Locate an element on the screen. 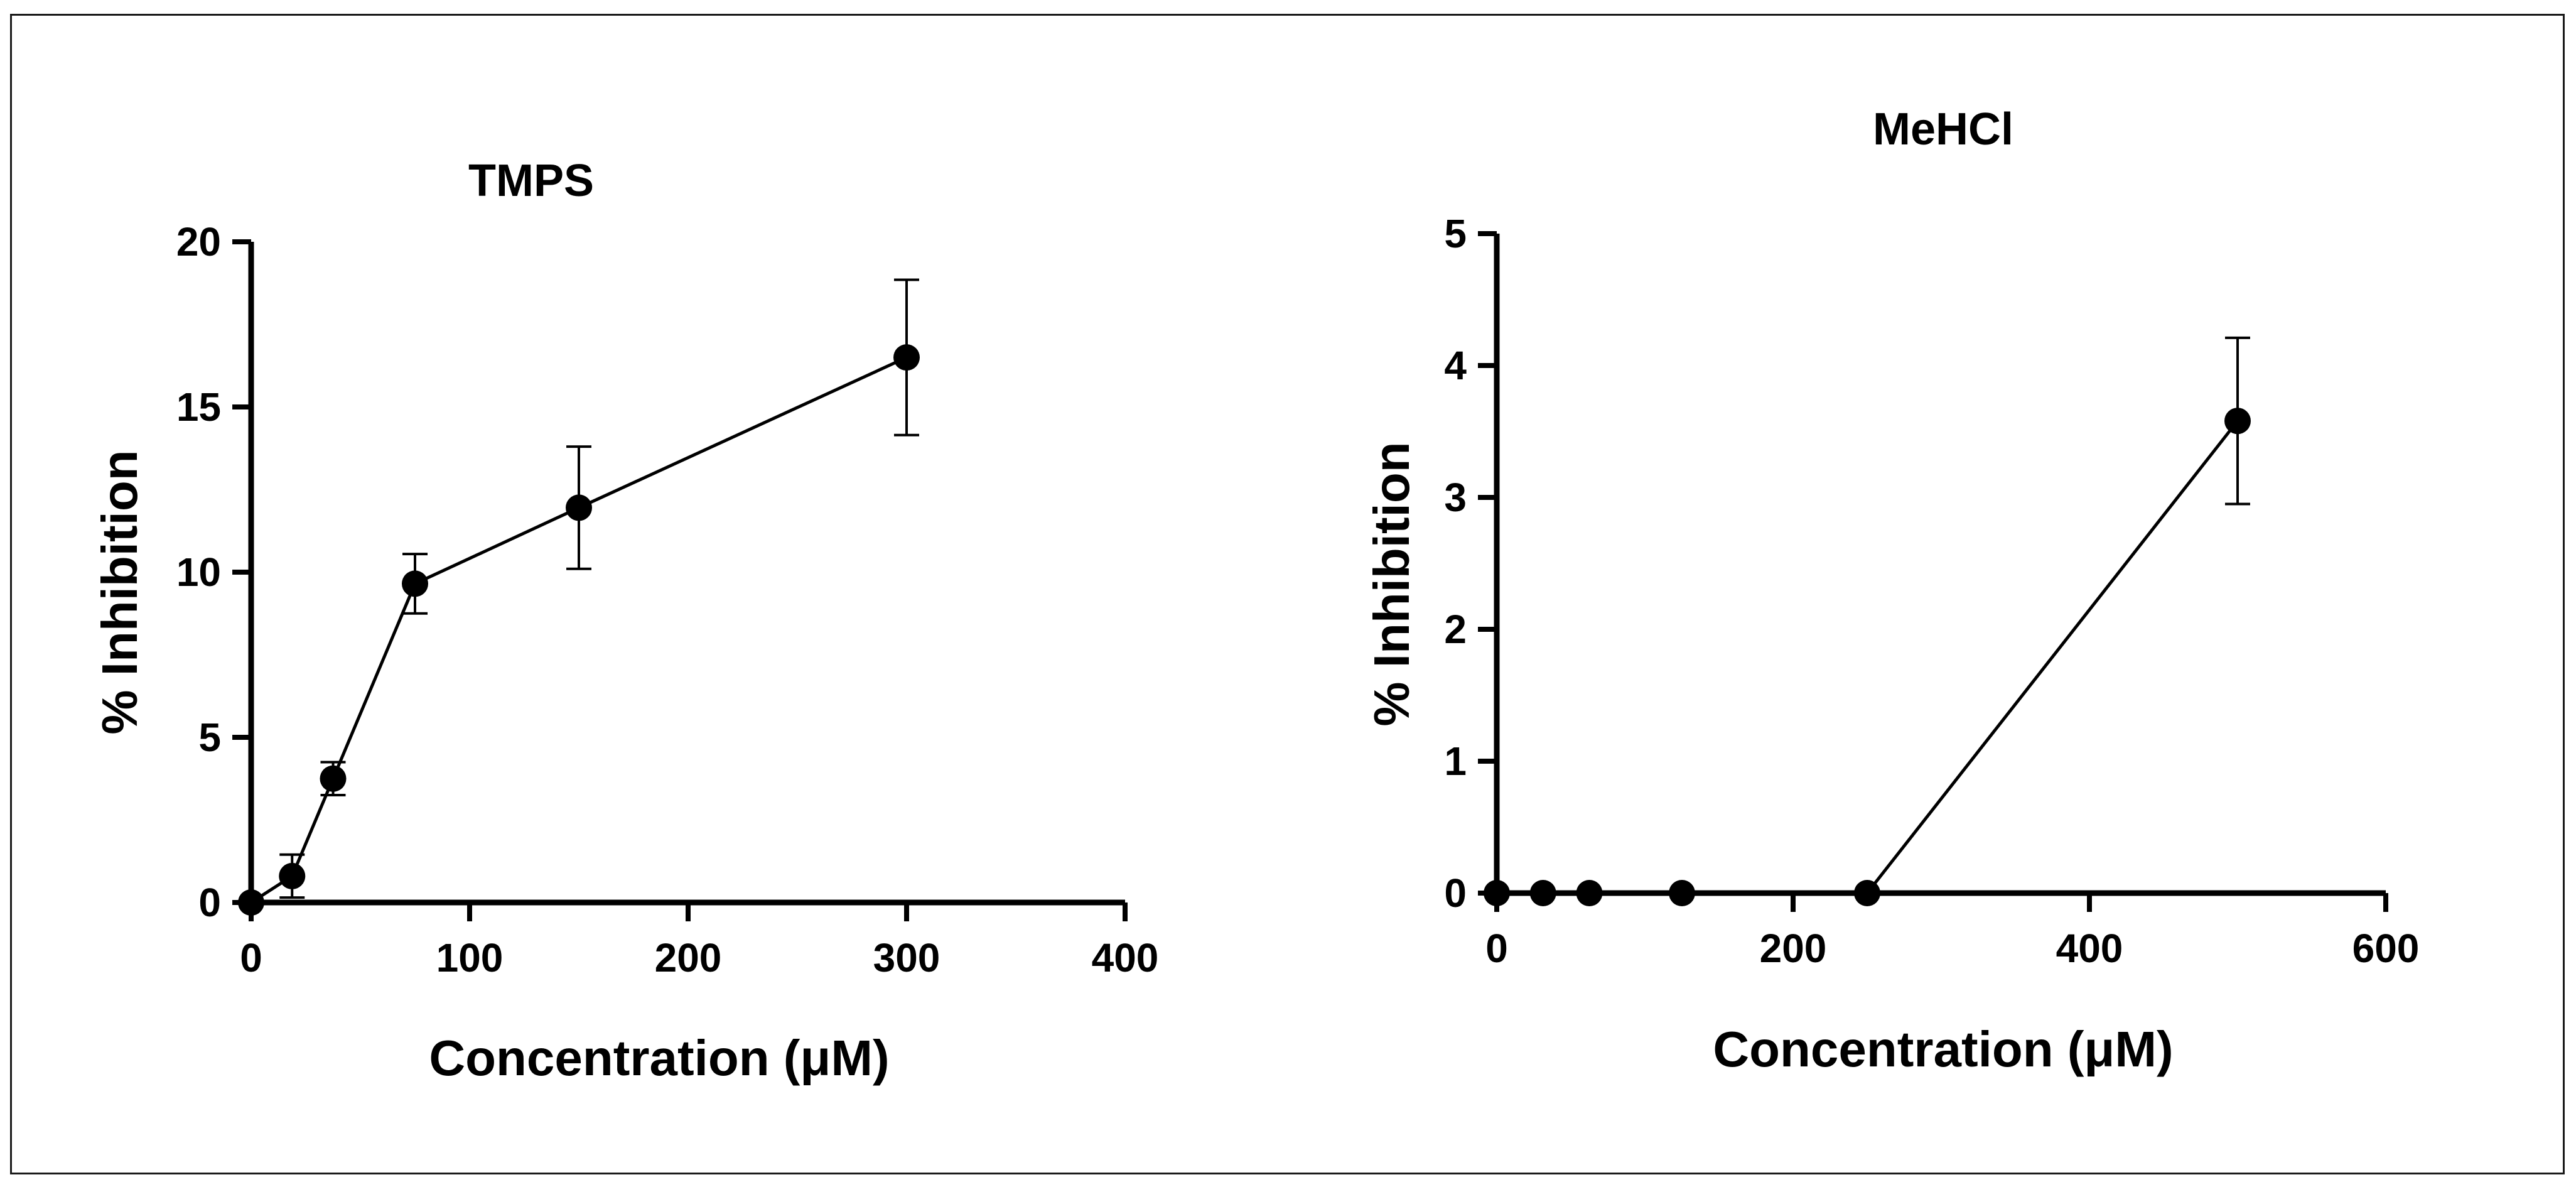  y-tick-label: 3 is located at coordinates (1455, 498).